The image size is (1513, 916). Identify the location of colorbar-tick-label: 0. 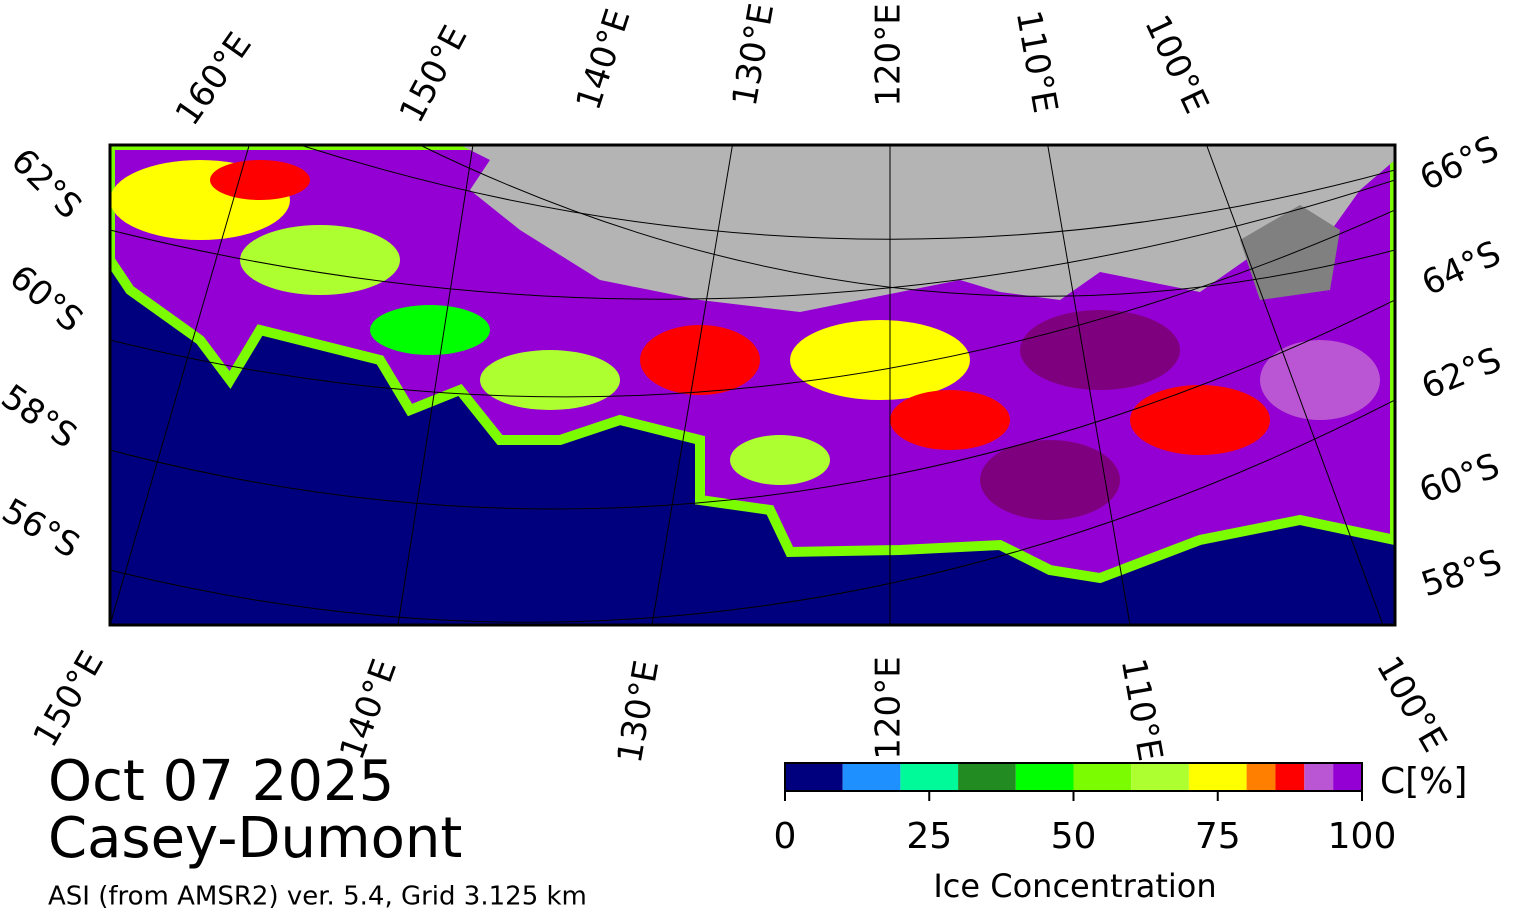
(785, 836).